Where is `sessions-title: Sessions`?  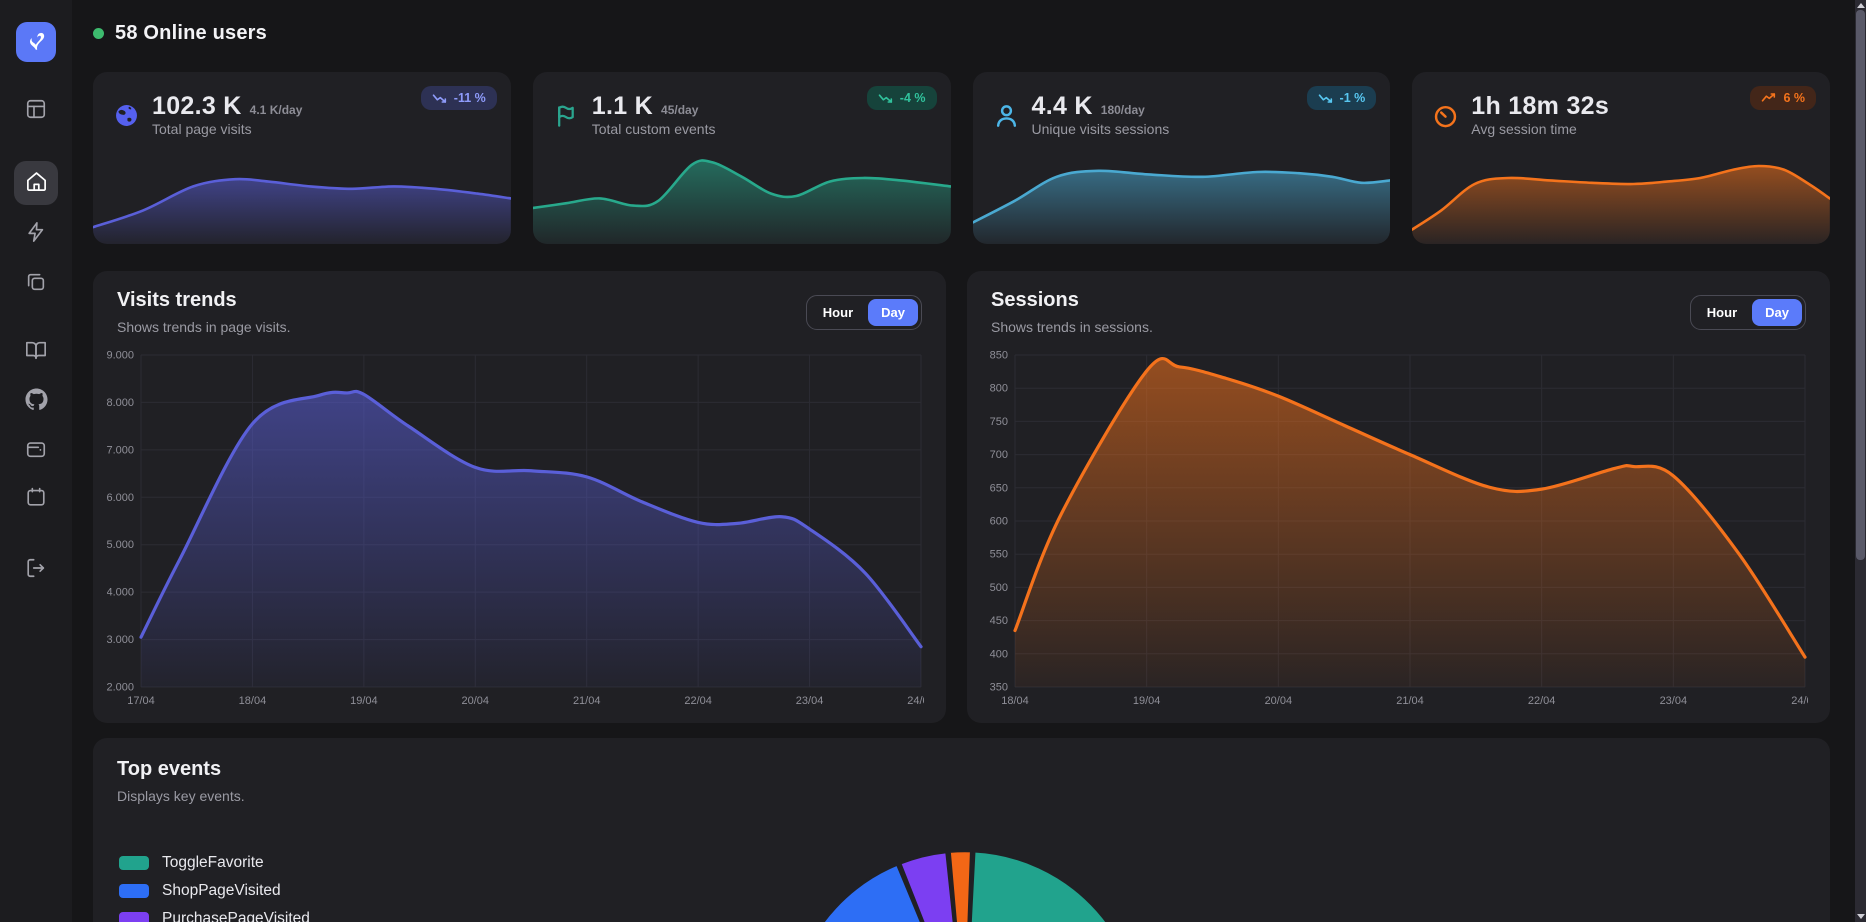 sessions-title: Sessions is located at coordinates (1035, 300).